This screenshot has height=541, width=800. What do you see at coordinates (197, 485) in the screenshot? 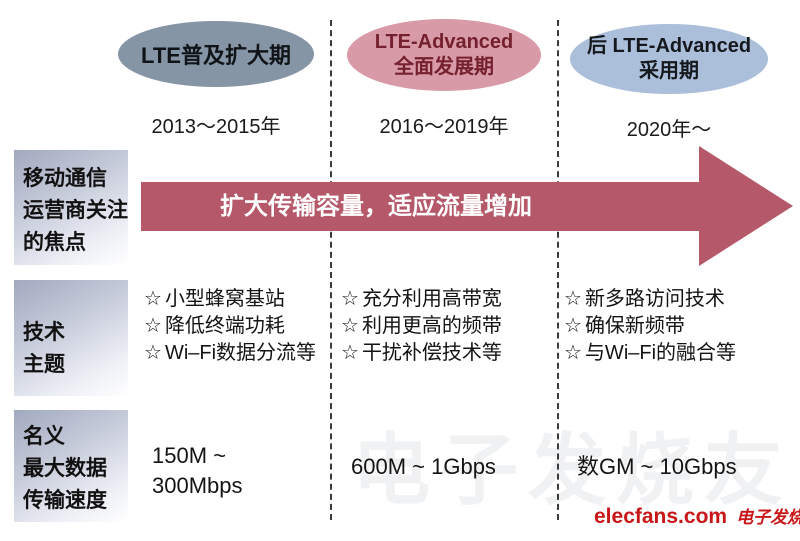
I see `max-rate-line: 300Mbps` at bounding box center [197, 485].